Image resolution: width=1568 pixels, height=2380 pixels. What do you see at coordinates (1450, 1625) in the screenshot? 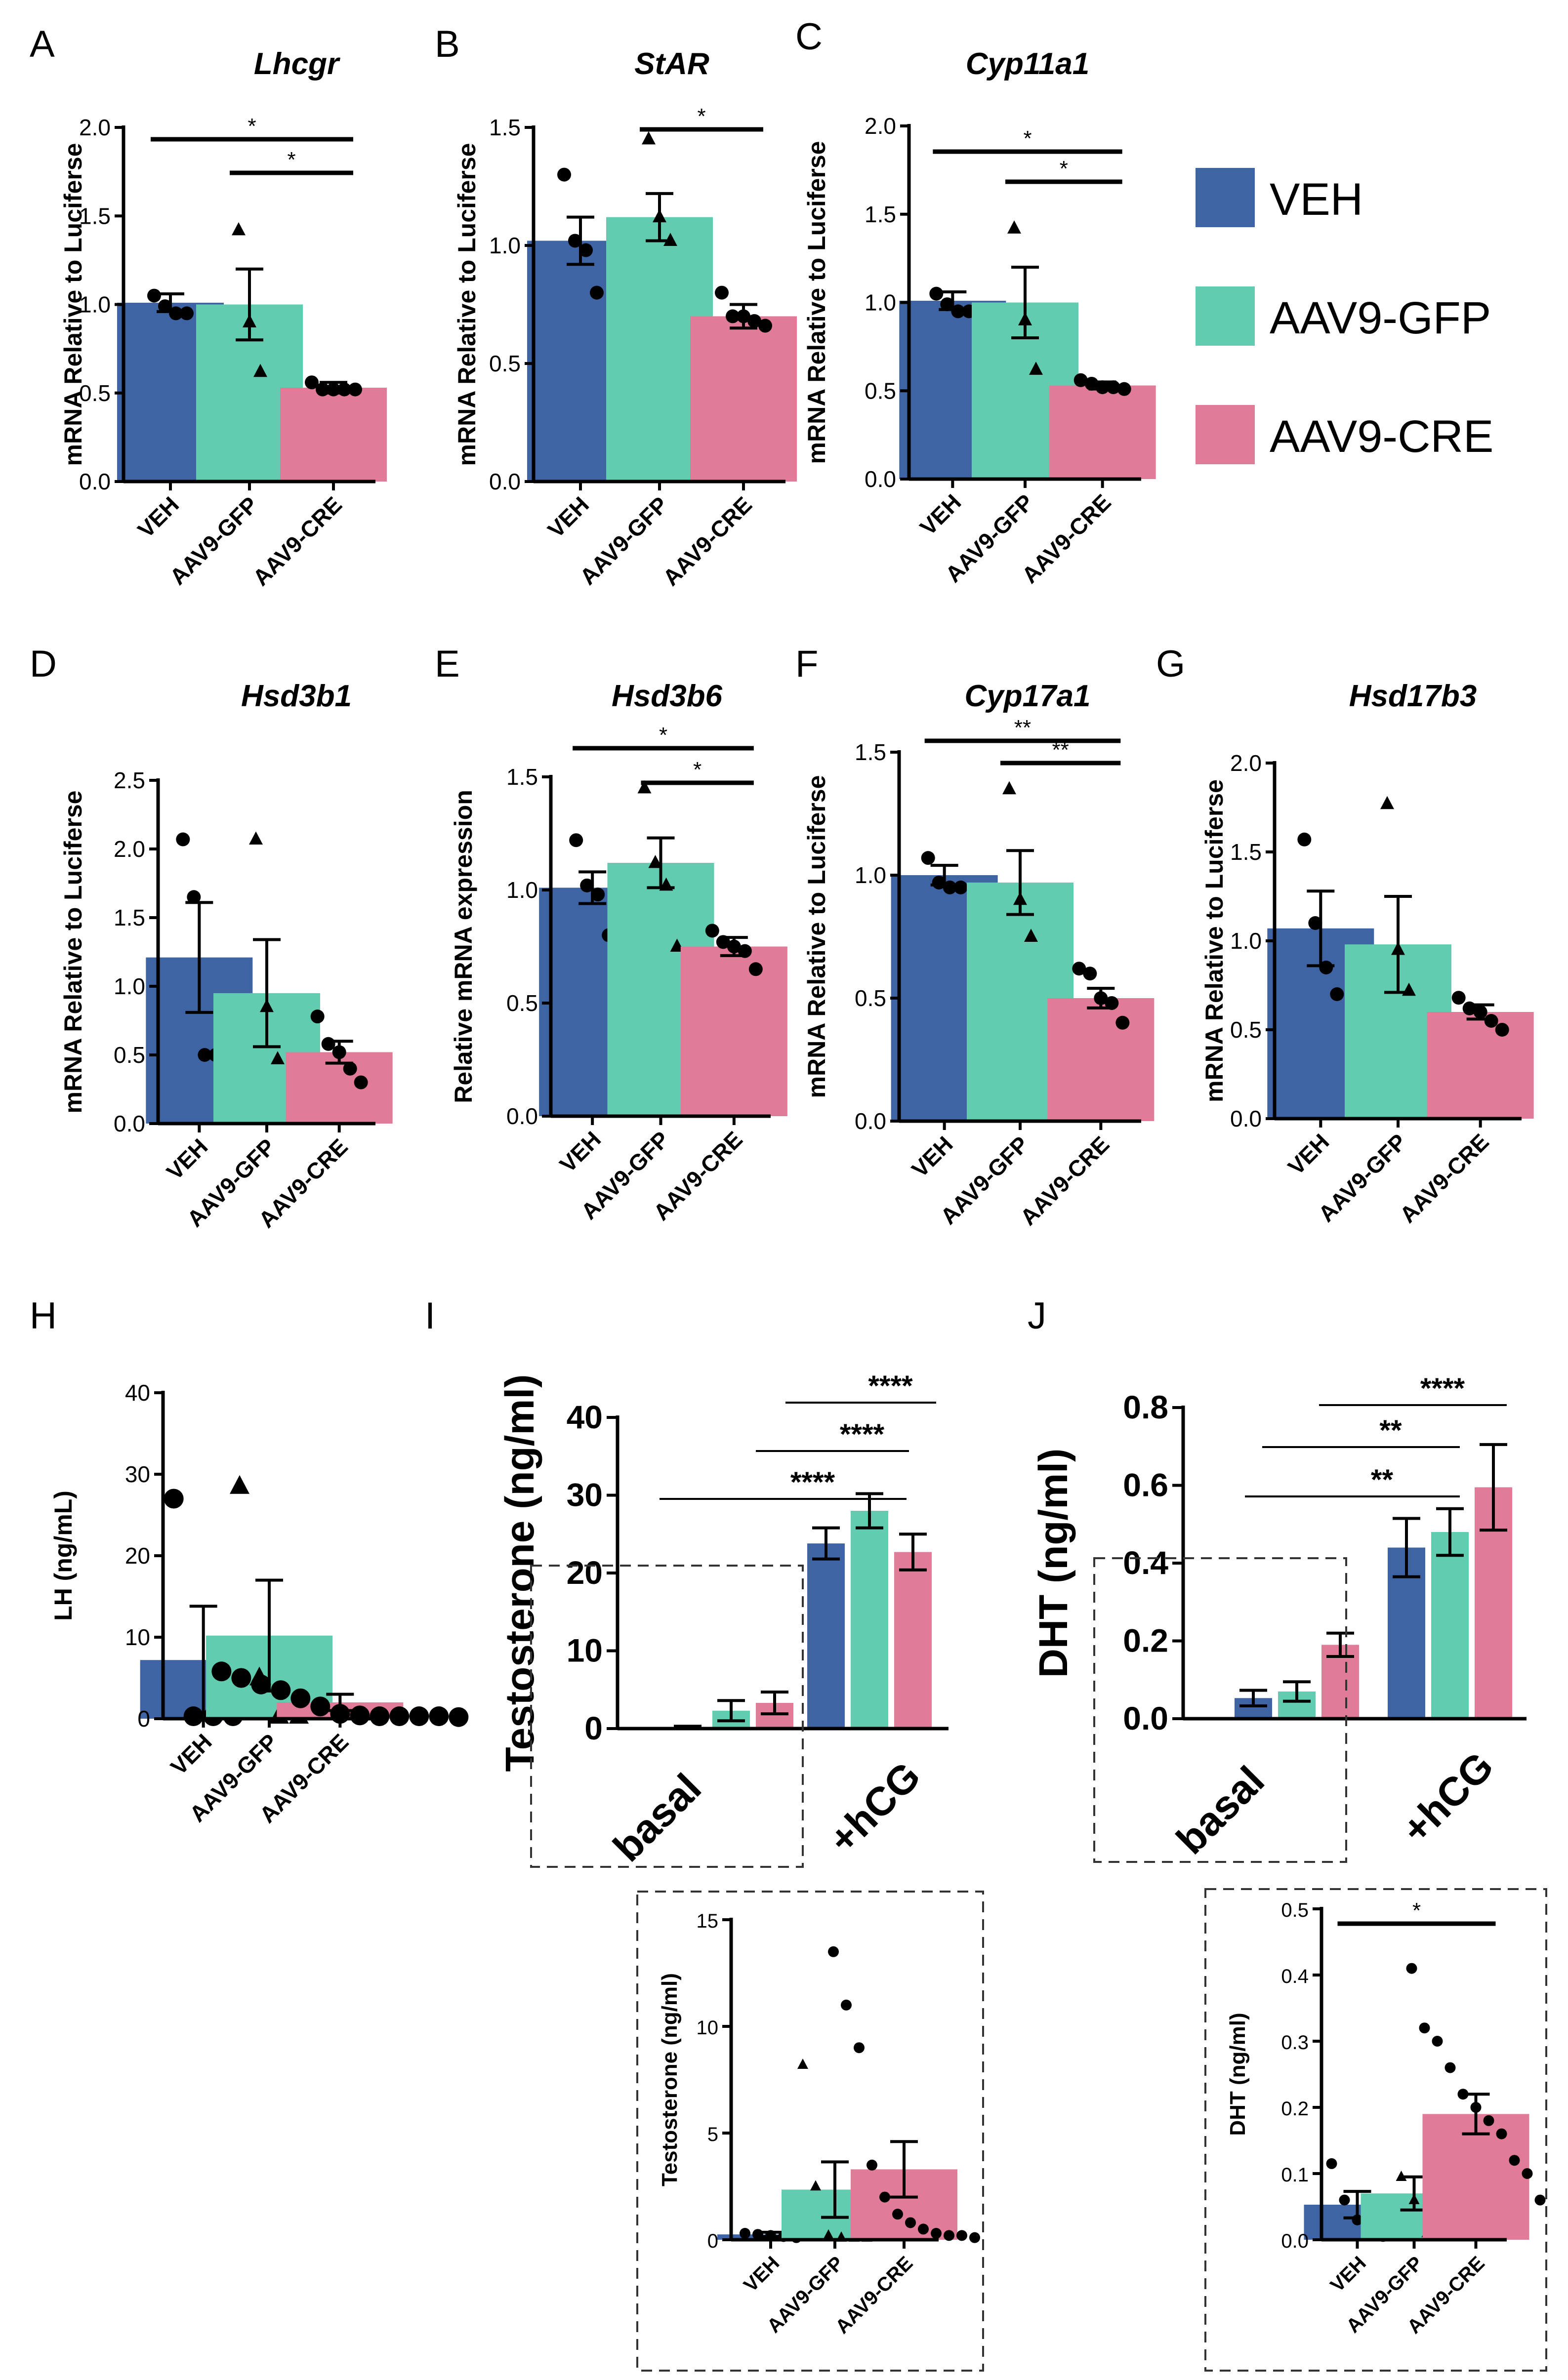
I see `bar-aav9-gfp-hcg` at bounding box center [1450, 1625].